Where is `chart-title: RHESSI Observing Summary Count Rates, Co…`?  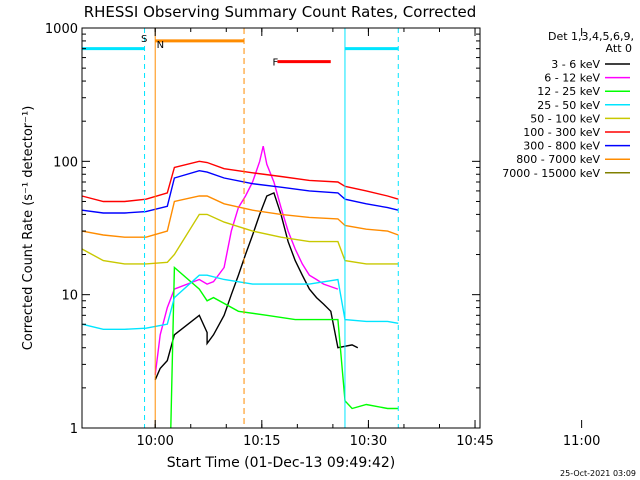 chart-title: RHESSI Observing Summary Count Rates, Co… is located at coordinates (280, 12).